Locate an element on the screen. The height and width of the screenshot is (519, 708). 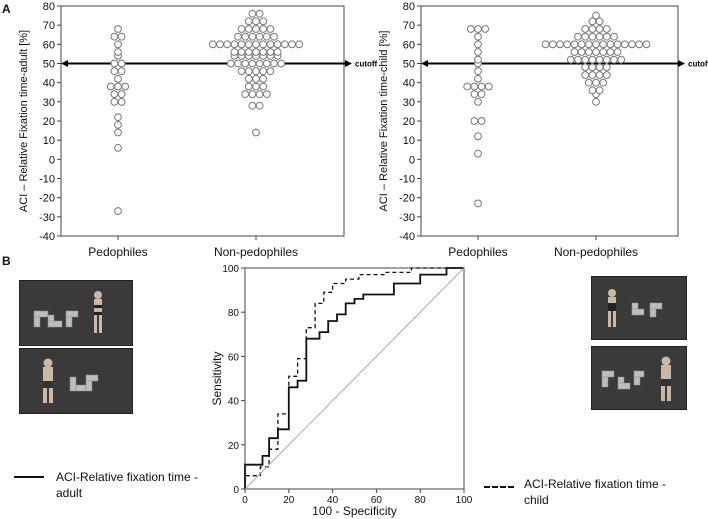
roc-x-tick-label: 60 is located at coordinates (377, 500).